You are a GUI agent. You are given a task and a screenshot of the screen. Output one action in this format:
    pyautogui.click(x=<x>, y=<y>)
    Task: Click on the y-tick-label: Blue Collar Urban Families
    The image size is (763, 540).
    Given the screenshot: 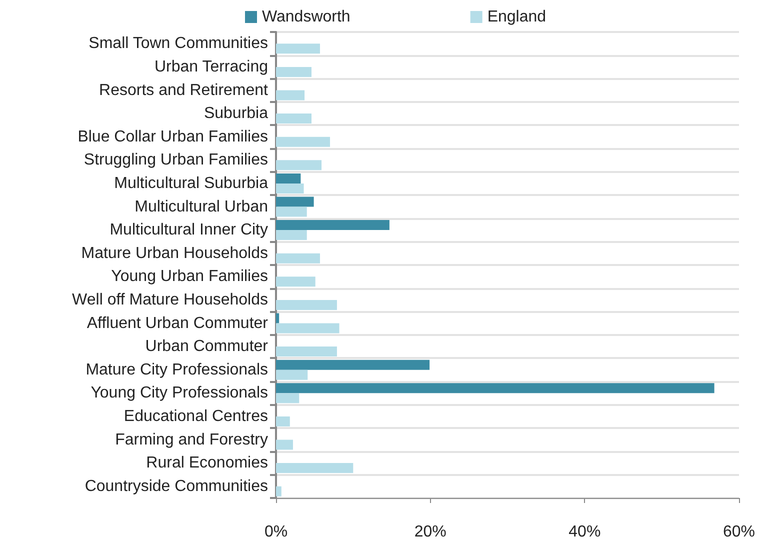 What is the action you would take?
    pyautogui.click(x=173, y=137)
    